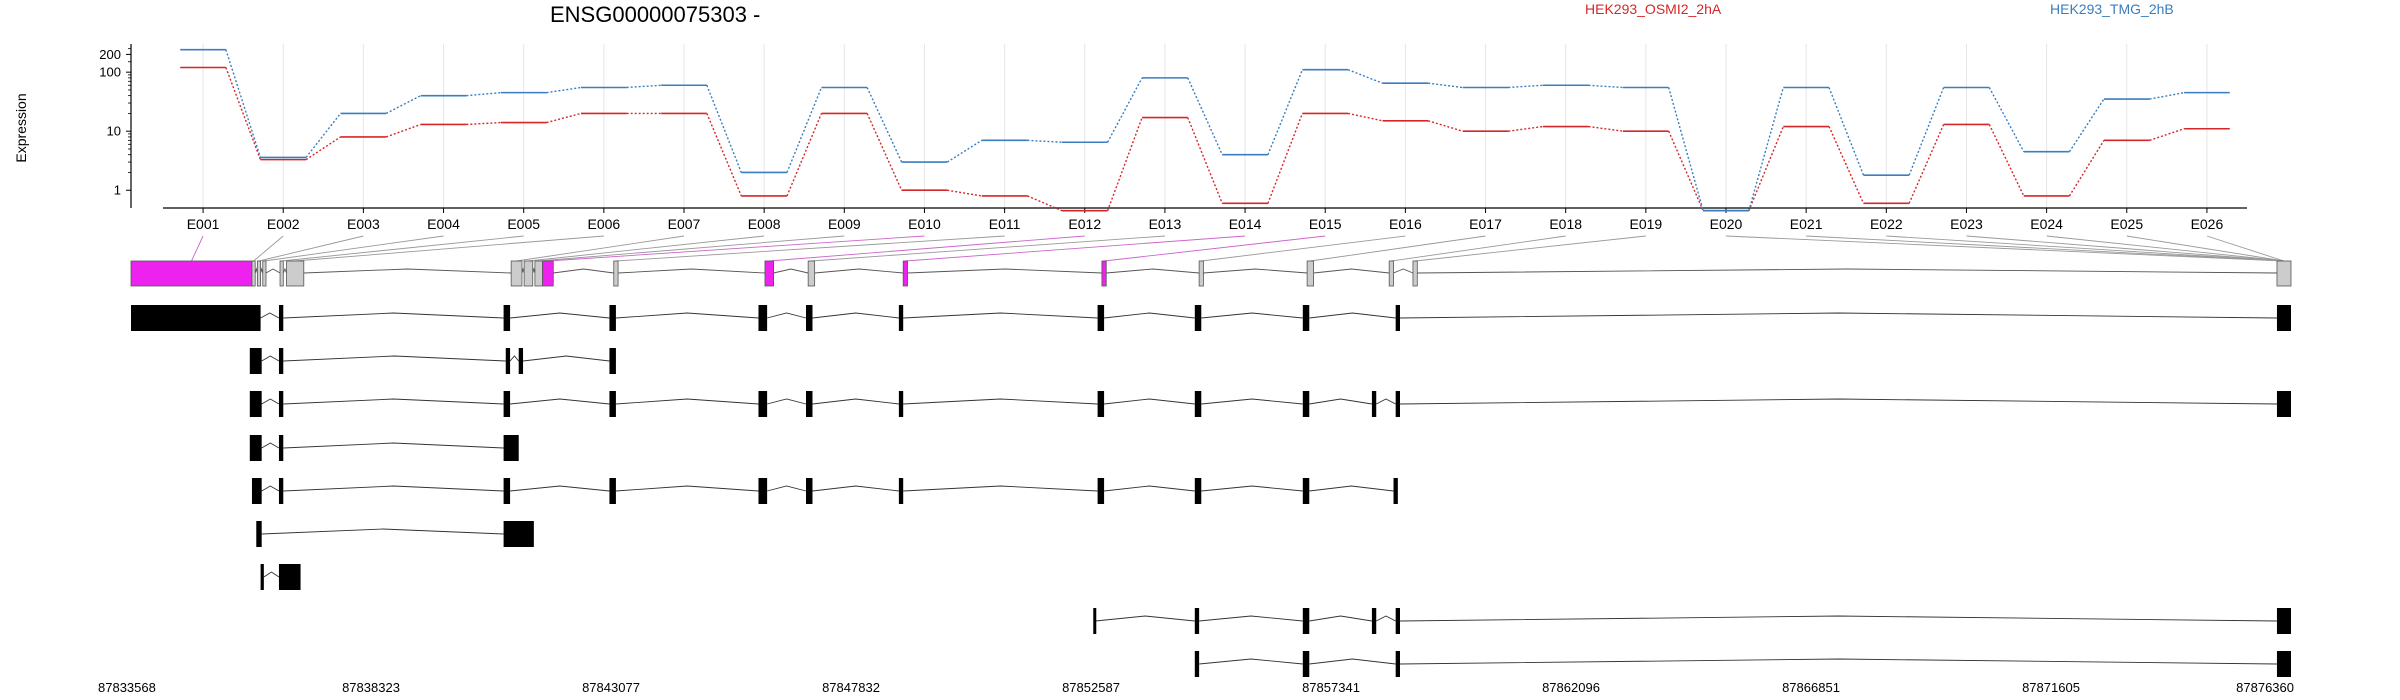 Image resolution: width=2400 pixels, height=700 pixels. What do you see at coordinates (684, 224) in the screenshot?
I see `exon-label: E007` at bounding box center [684, 224].